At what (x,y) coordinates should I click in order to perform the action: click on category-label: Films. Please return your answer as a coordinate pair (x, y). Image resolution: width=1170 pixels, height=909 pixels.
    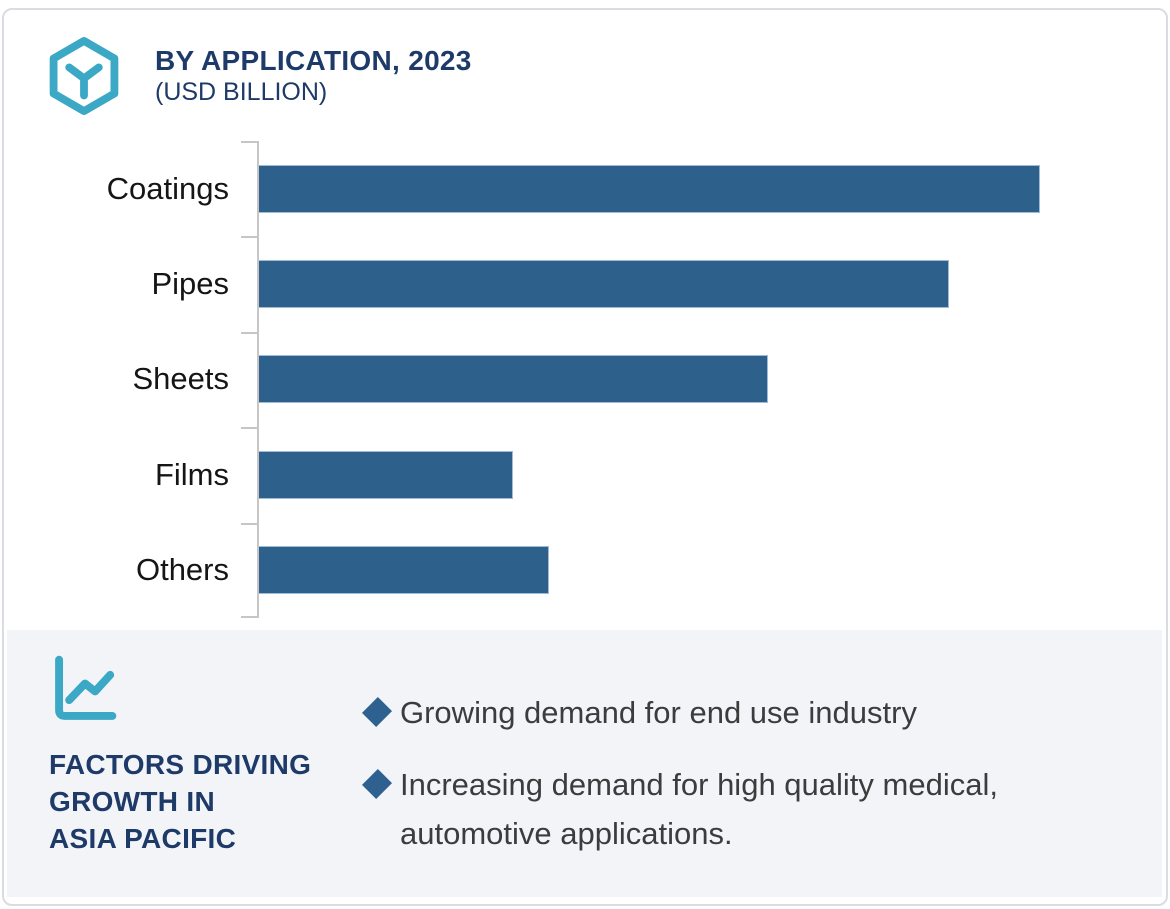
    Looking at the image, I should click on (191, 474).